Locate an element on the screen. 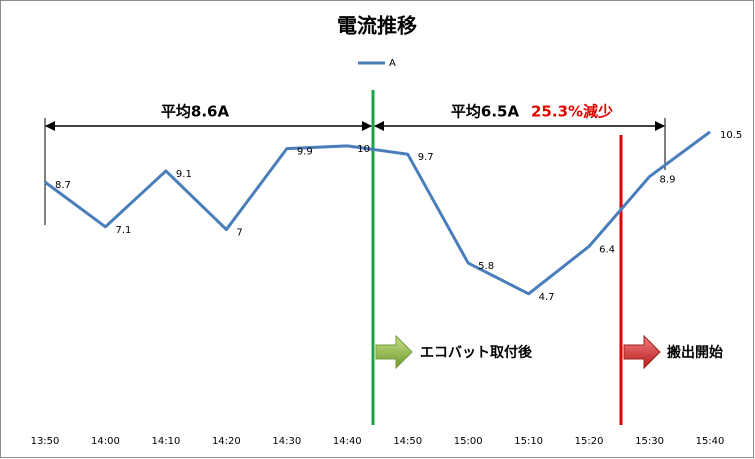 This screenshot has width=755, height=459. x-tick-label: 14:50 is located at coordinates (407, 441).